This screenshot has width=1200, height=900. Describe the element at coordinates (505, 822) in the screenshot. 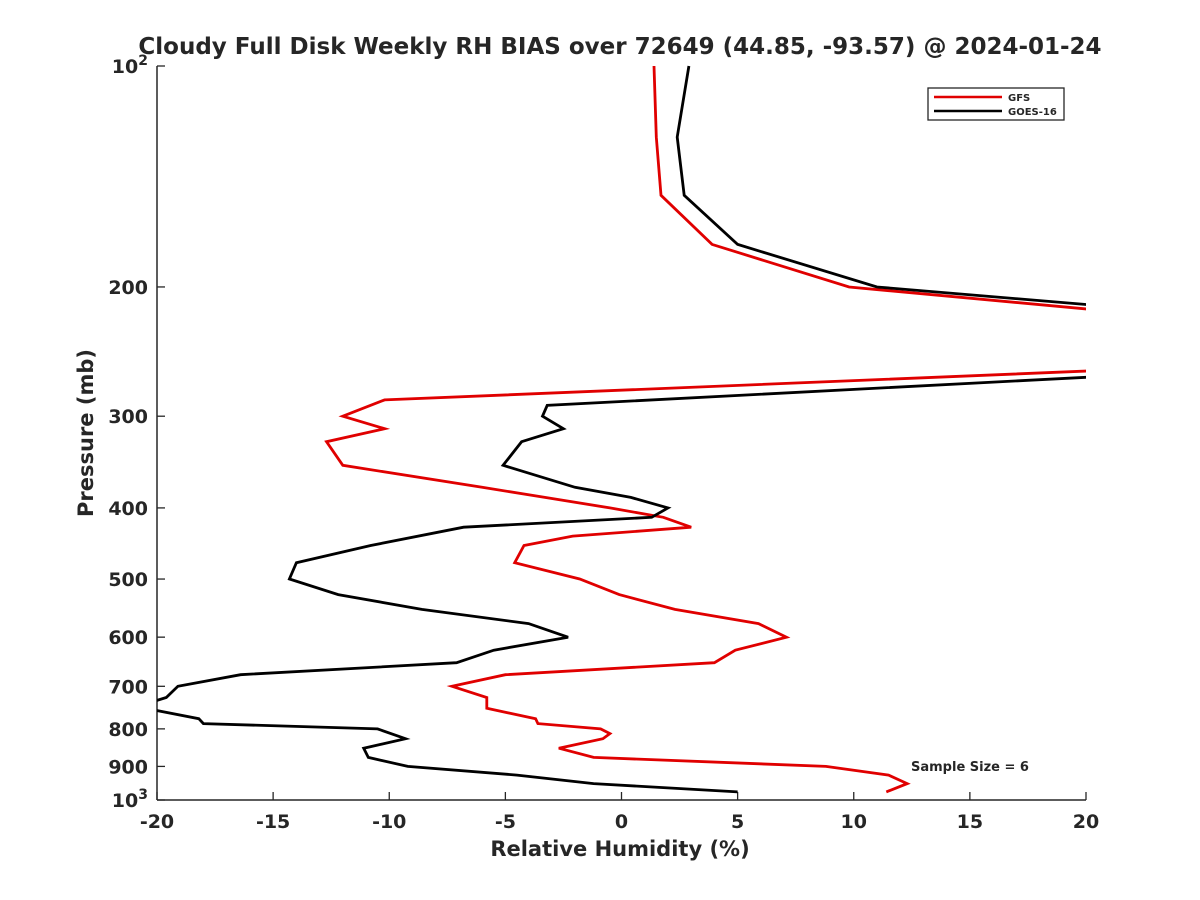

I see `x-tick-label: -5` at that location.